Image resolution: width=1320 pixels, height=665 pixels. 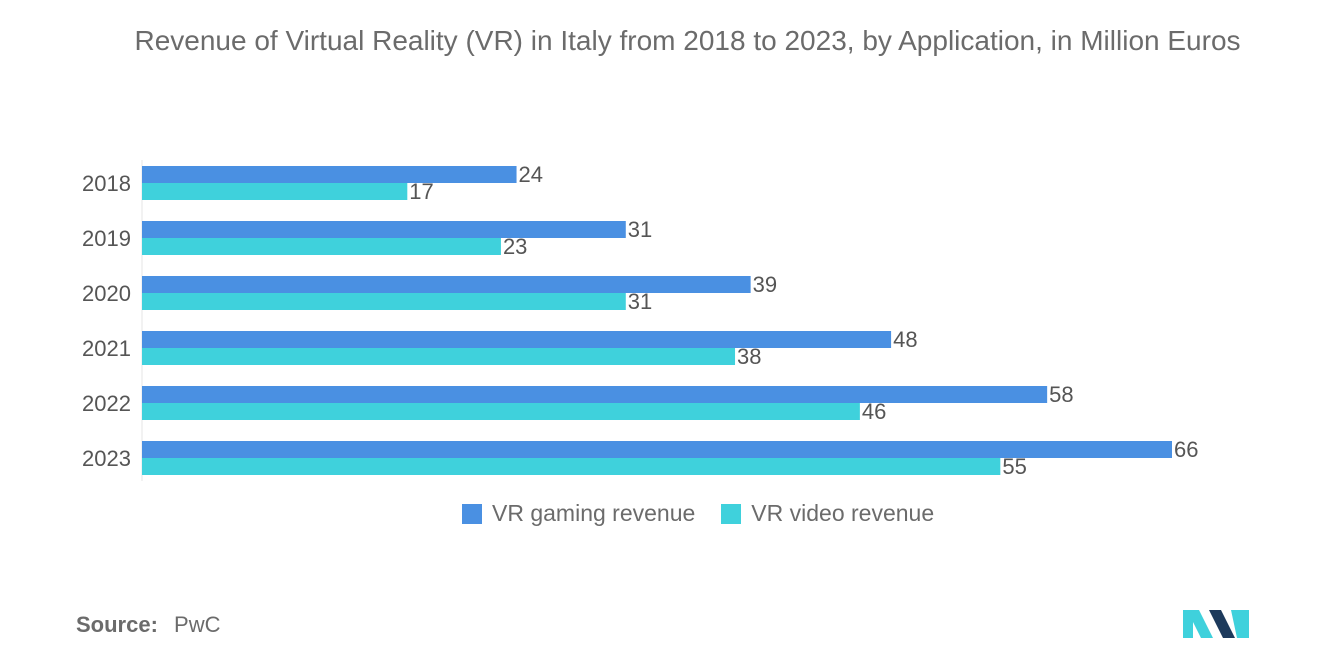 I want to click on data-label: 23, so click(x=515, y=246).